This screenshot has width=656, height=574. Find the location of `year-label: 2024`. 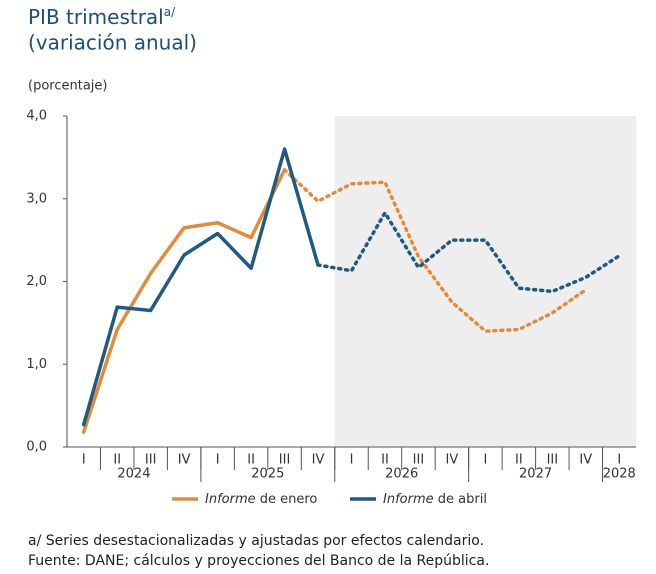

year-label: 2024 is located at coordinates (133, 474).